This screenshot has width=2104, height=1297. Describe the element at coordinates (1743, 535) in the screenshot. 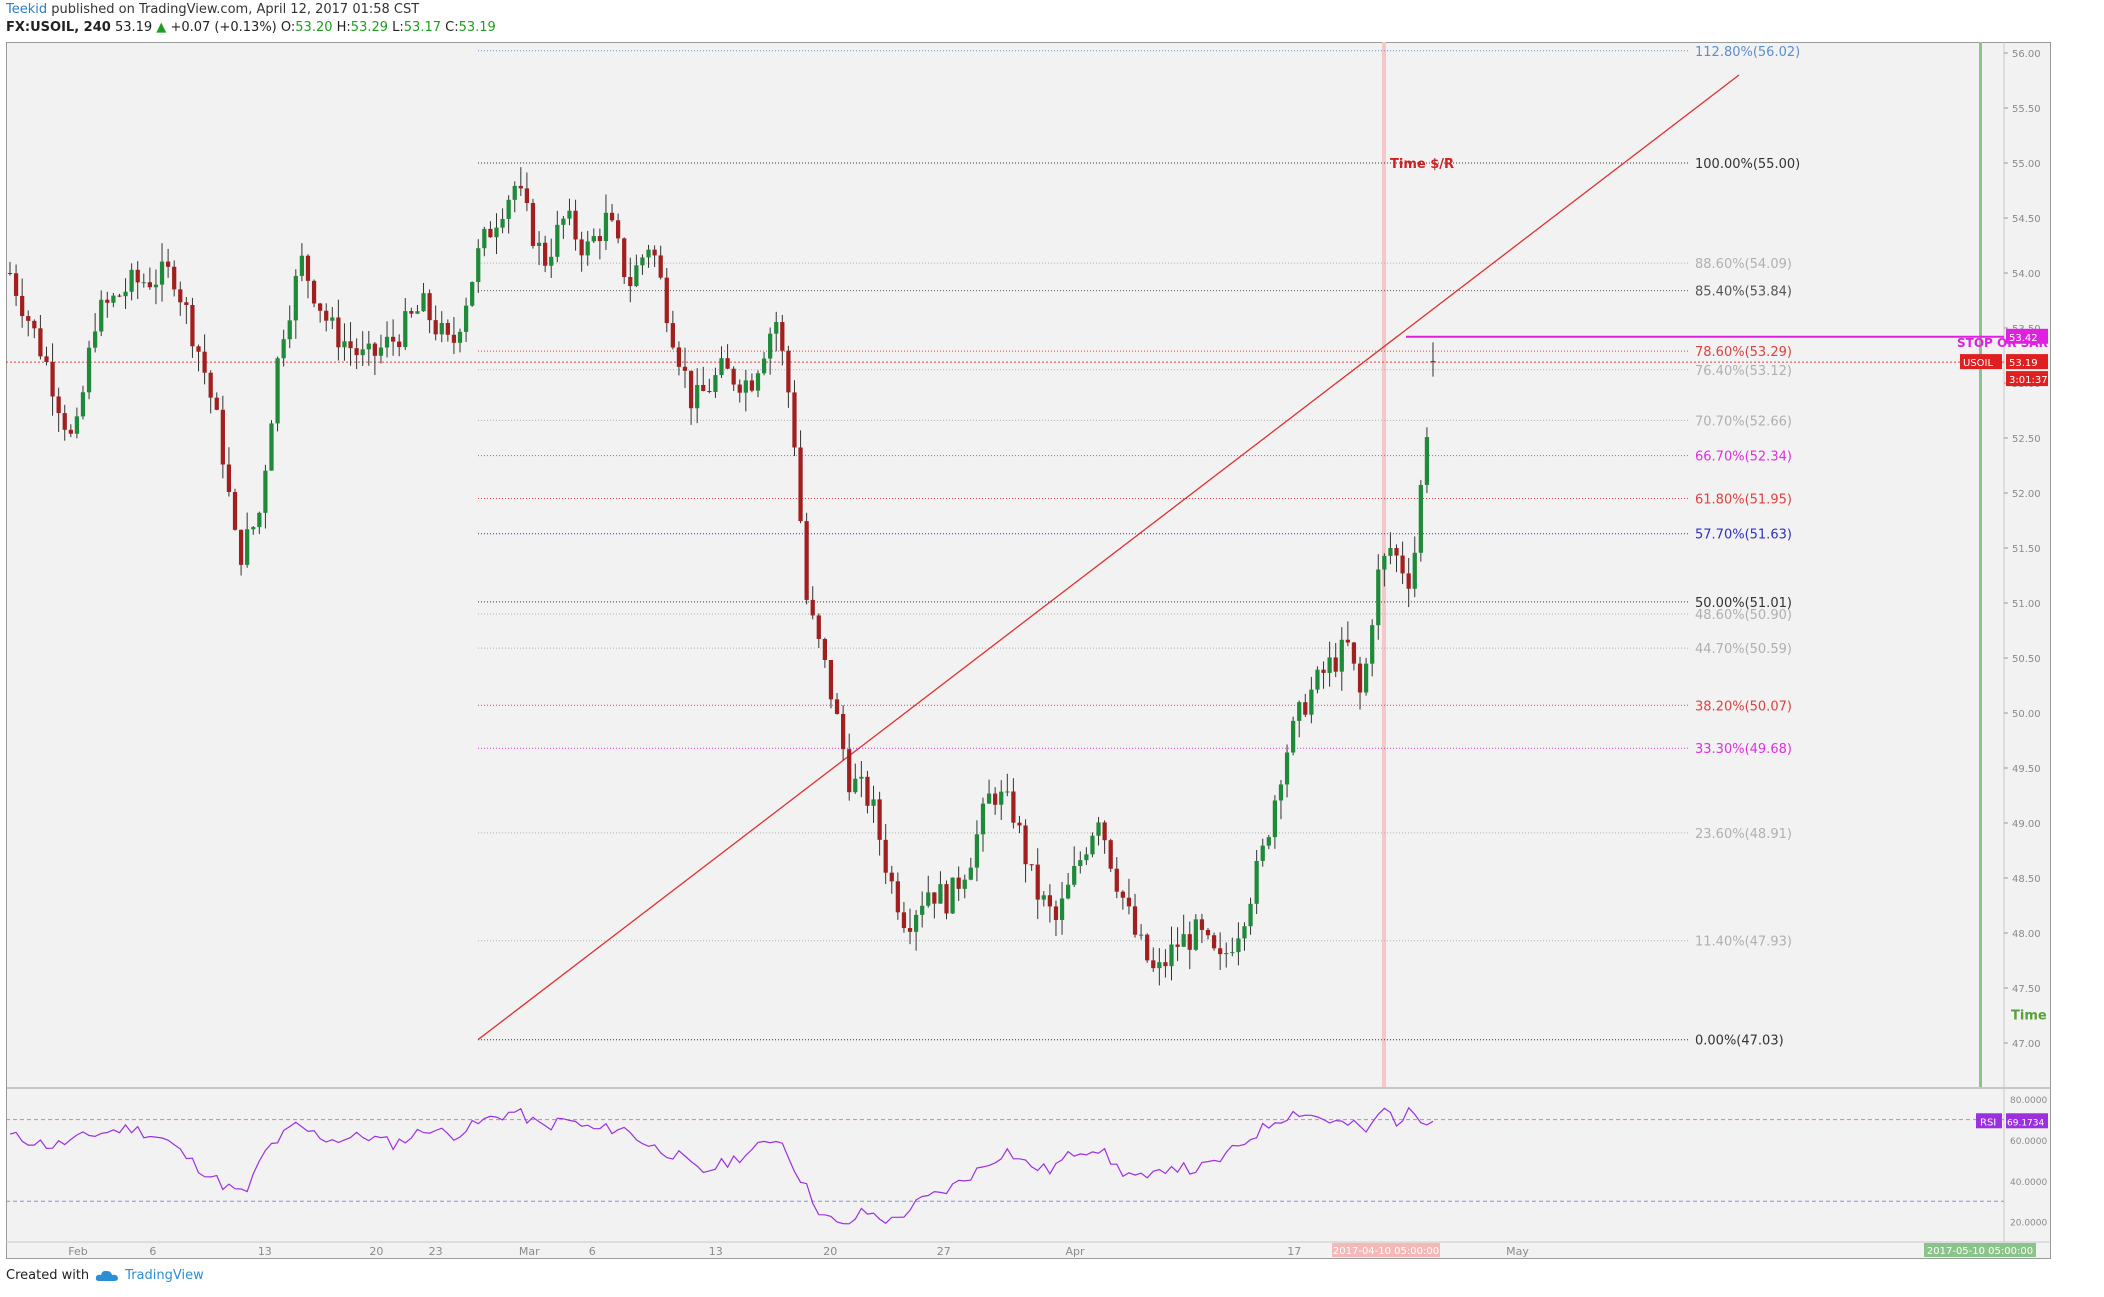

I see `fib-level-label: 57.70%(51.63)` at that location.